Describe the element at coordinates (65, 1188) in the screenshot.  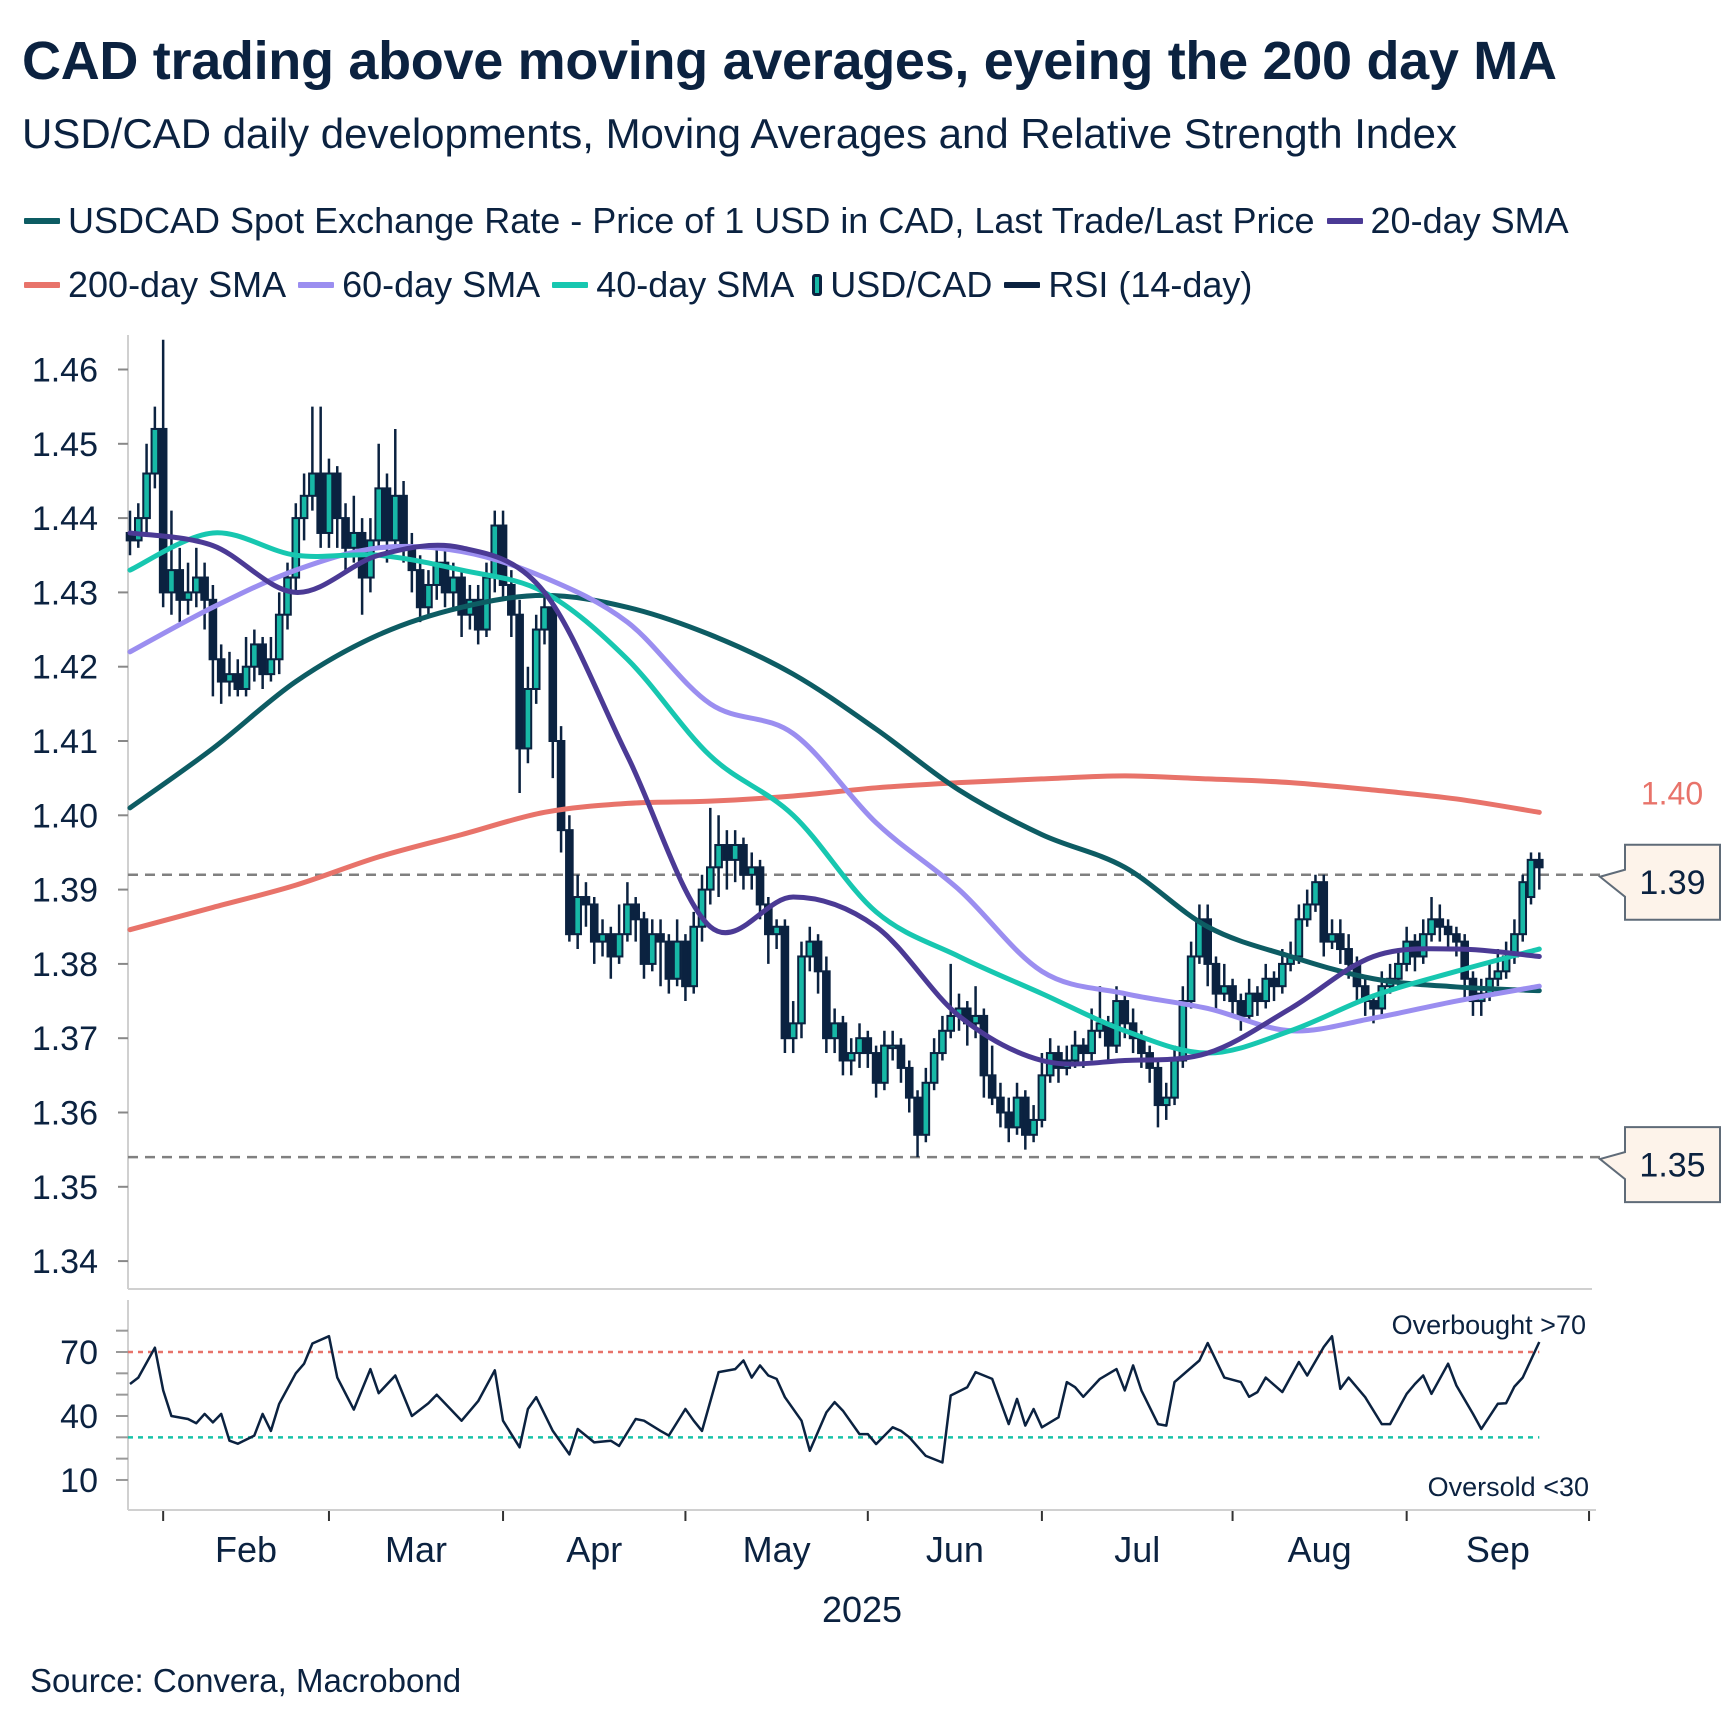
I see `price-y-tick-label: 1.35` at that location.